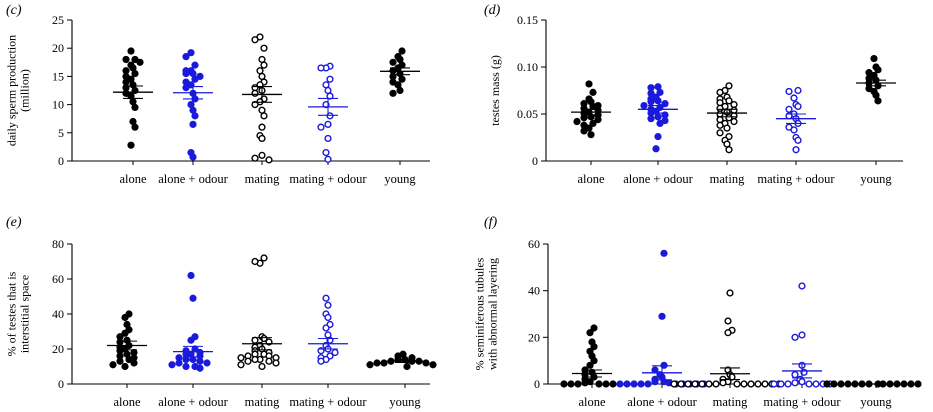 The height and width of the screenshot is (412, 933). Describe the element at coordinates (193, 179) in the screenshot. I see `category-label: alone + odour` at that location.